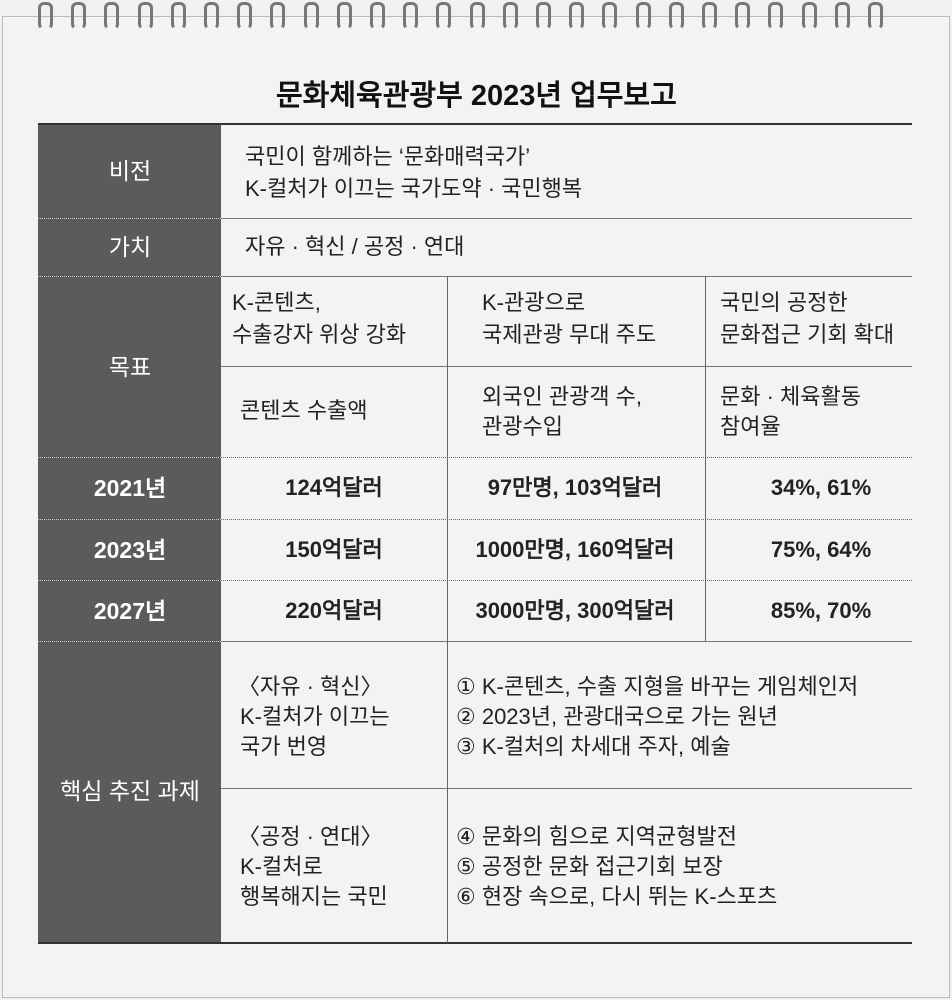  I want to click on target-value: 3000만명, 300억달러, so click(575, 610).